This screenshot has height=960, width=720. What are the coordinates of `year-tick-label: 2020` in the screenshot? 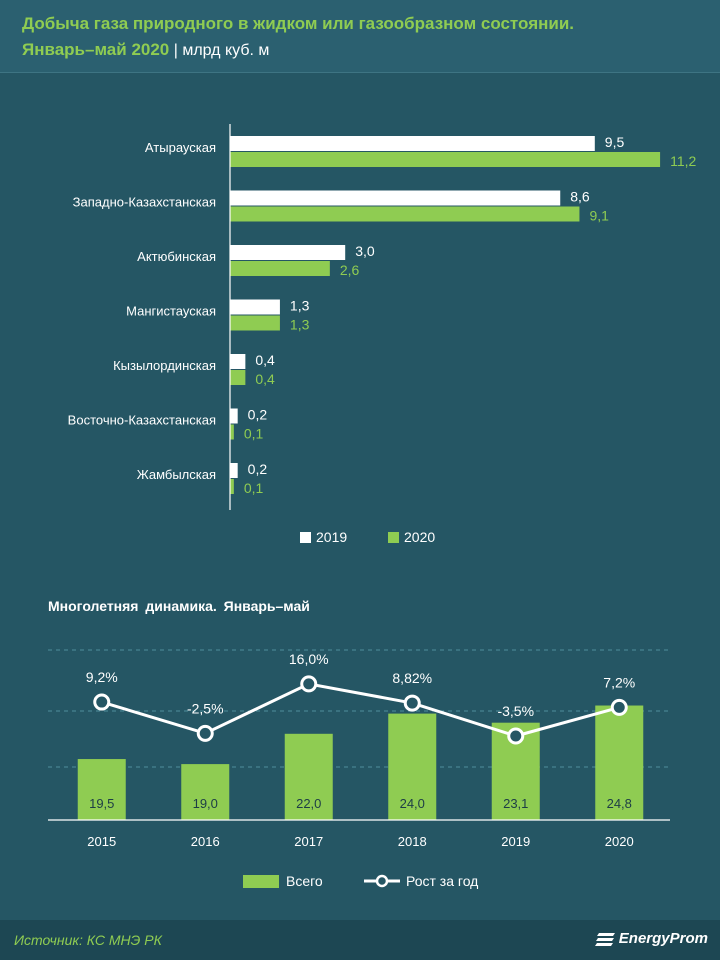 It's located at (619, 841).